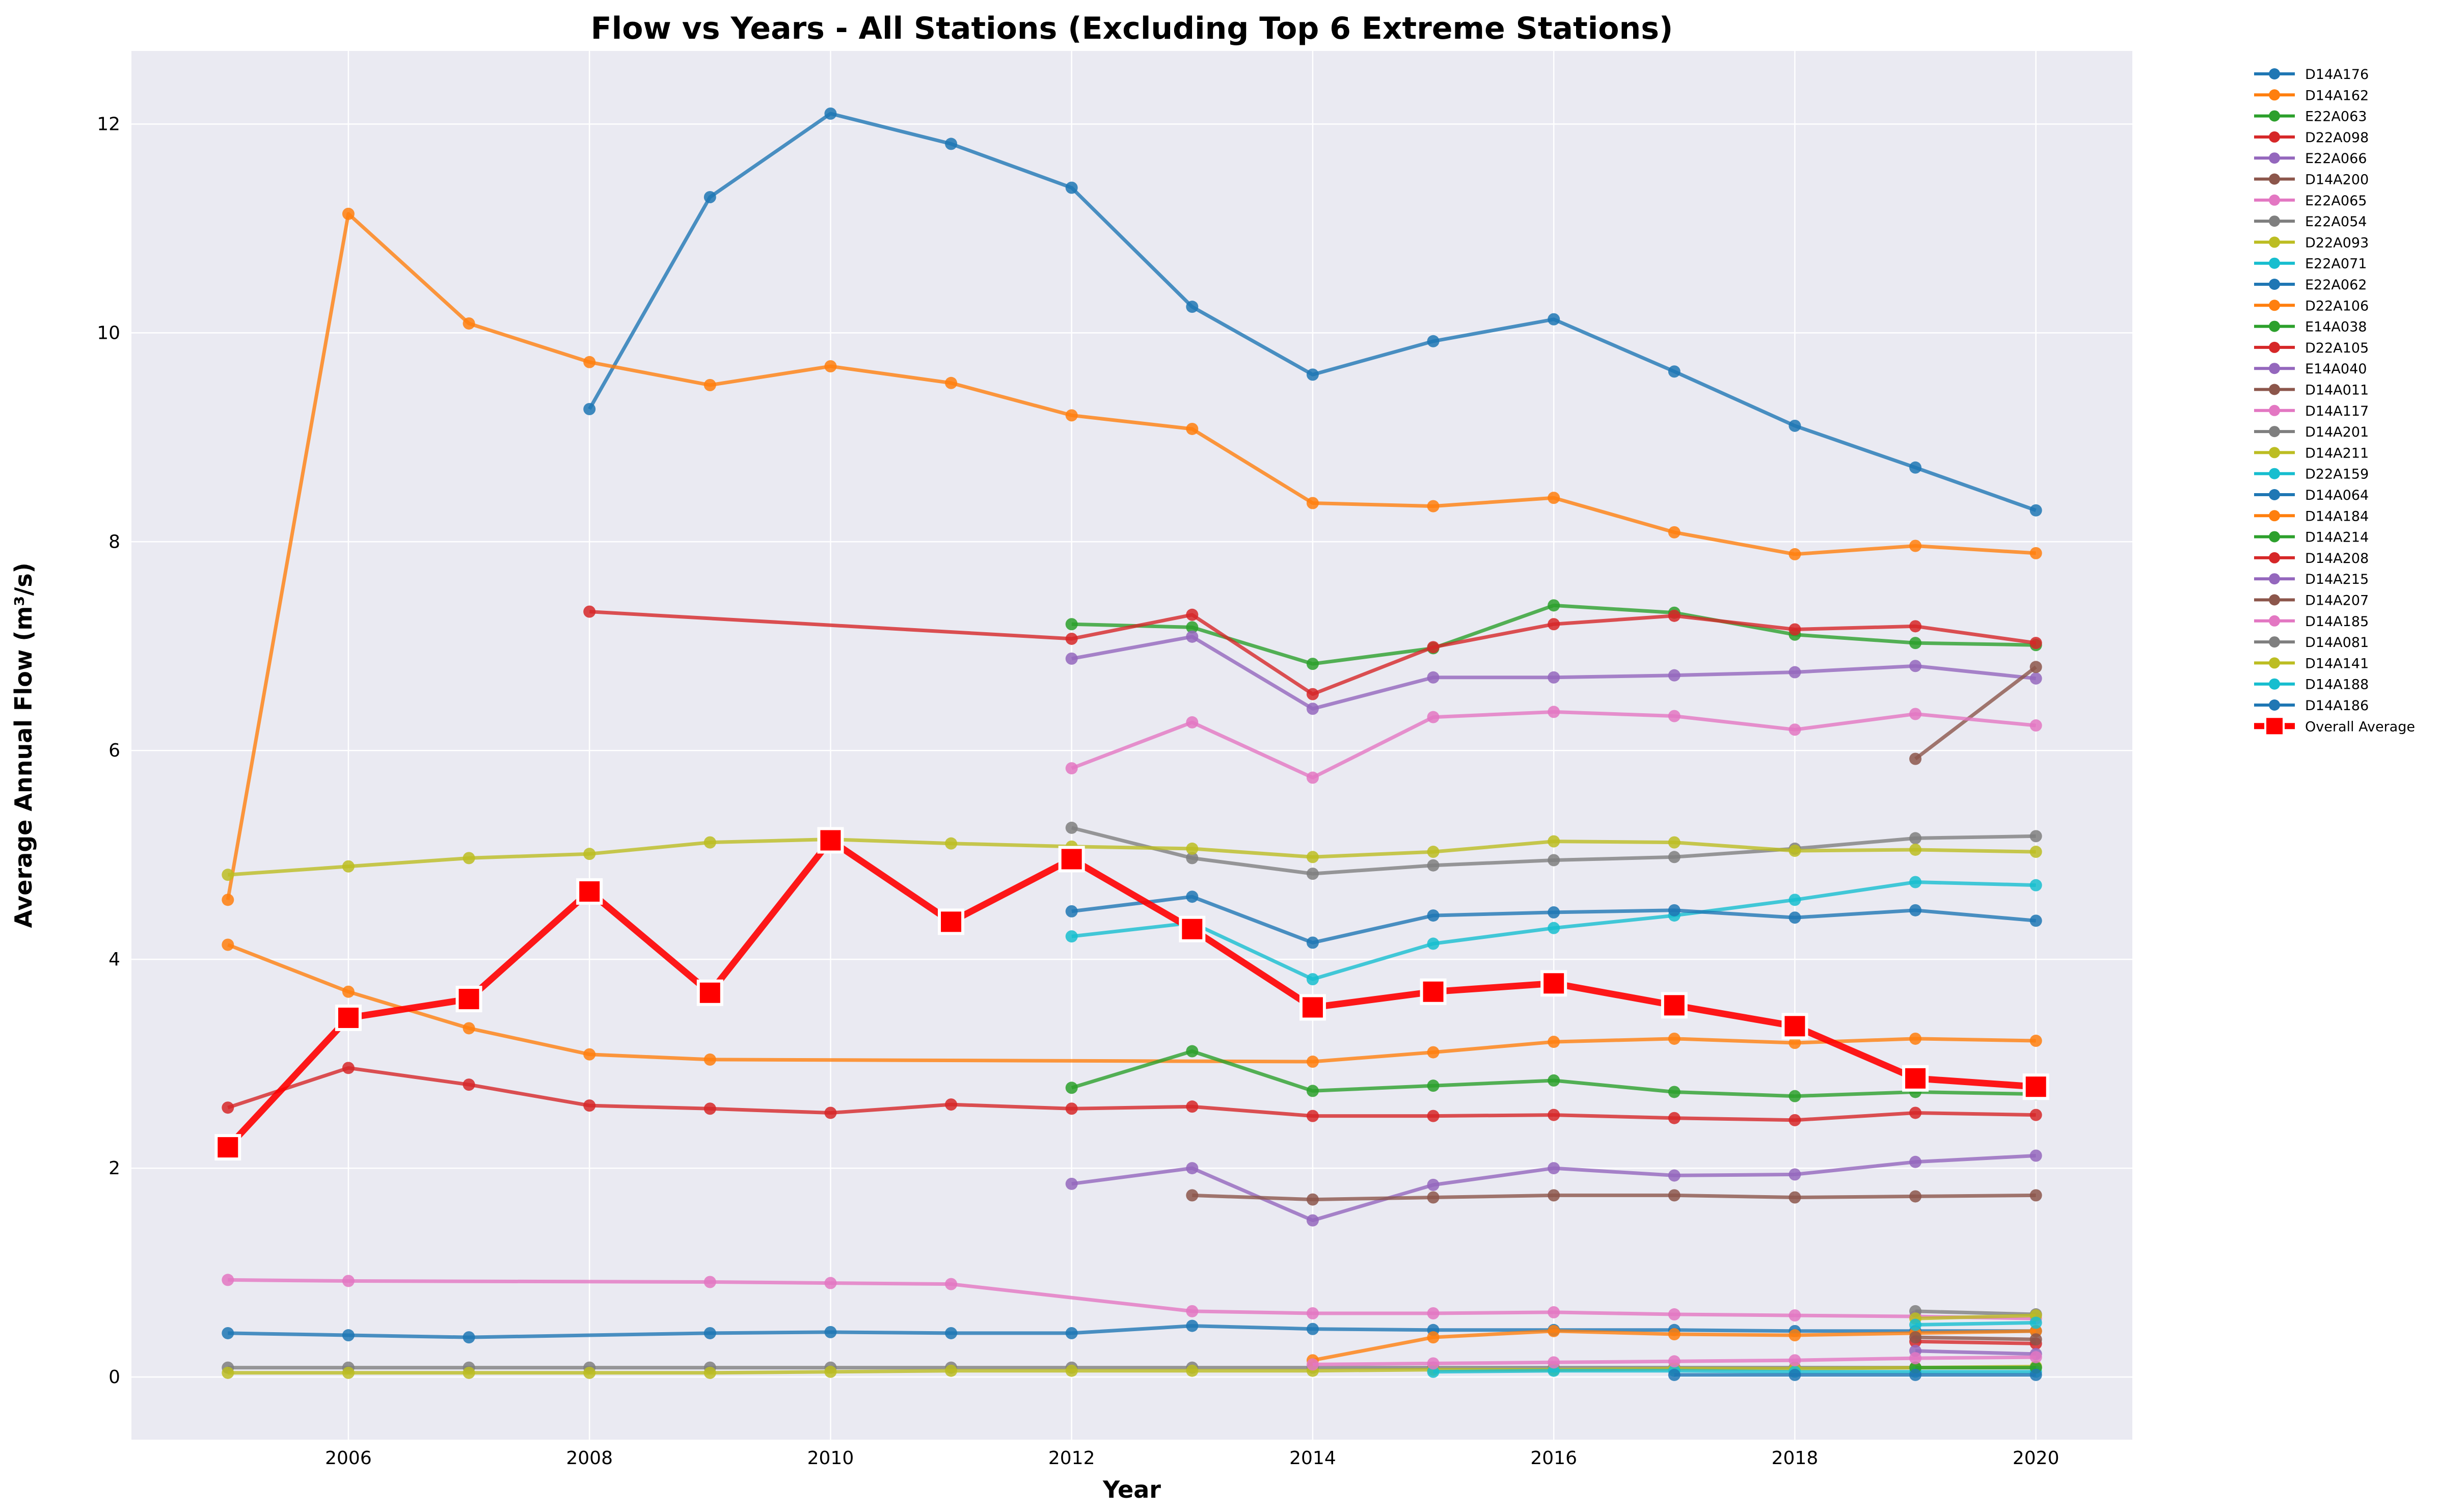 The image size is (2439, 1512). I want to click on legend-item: E22A071, so click(2311, 264).